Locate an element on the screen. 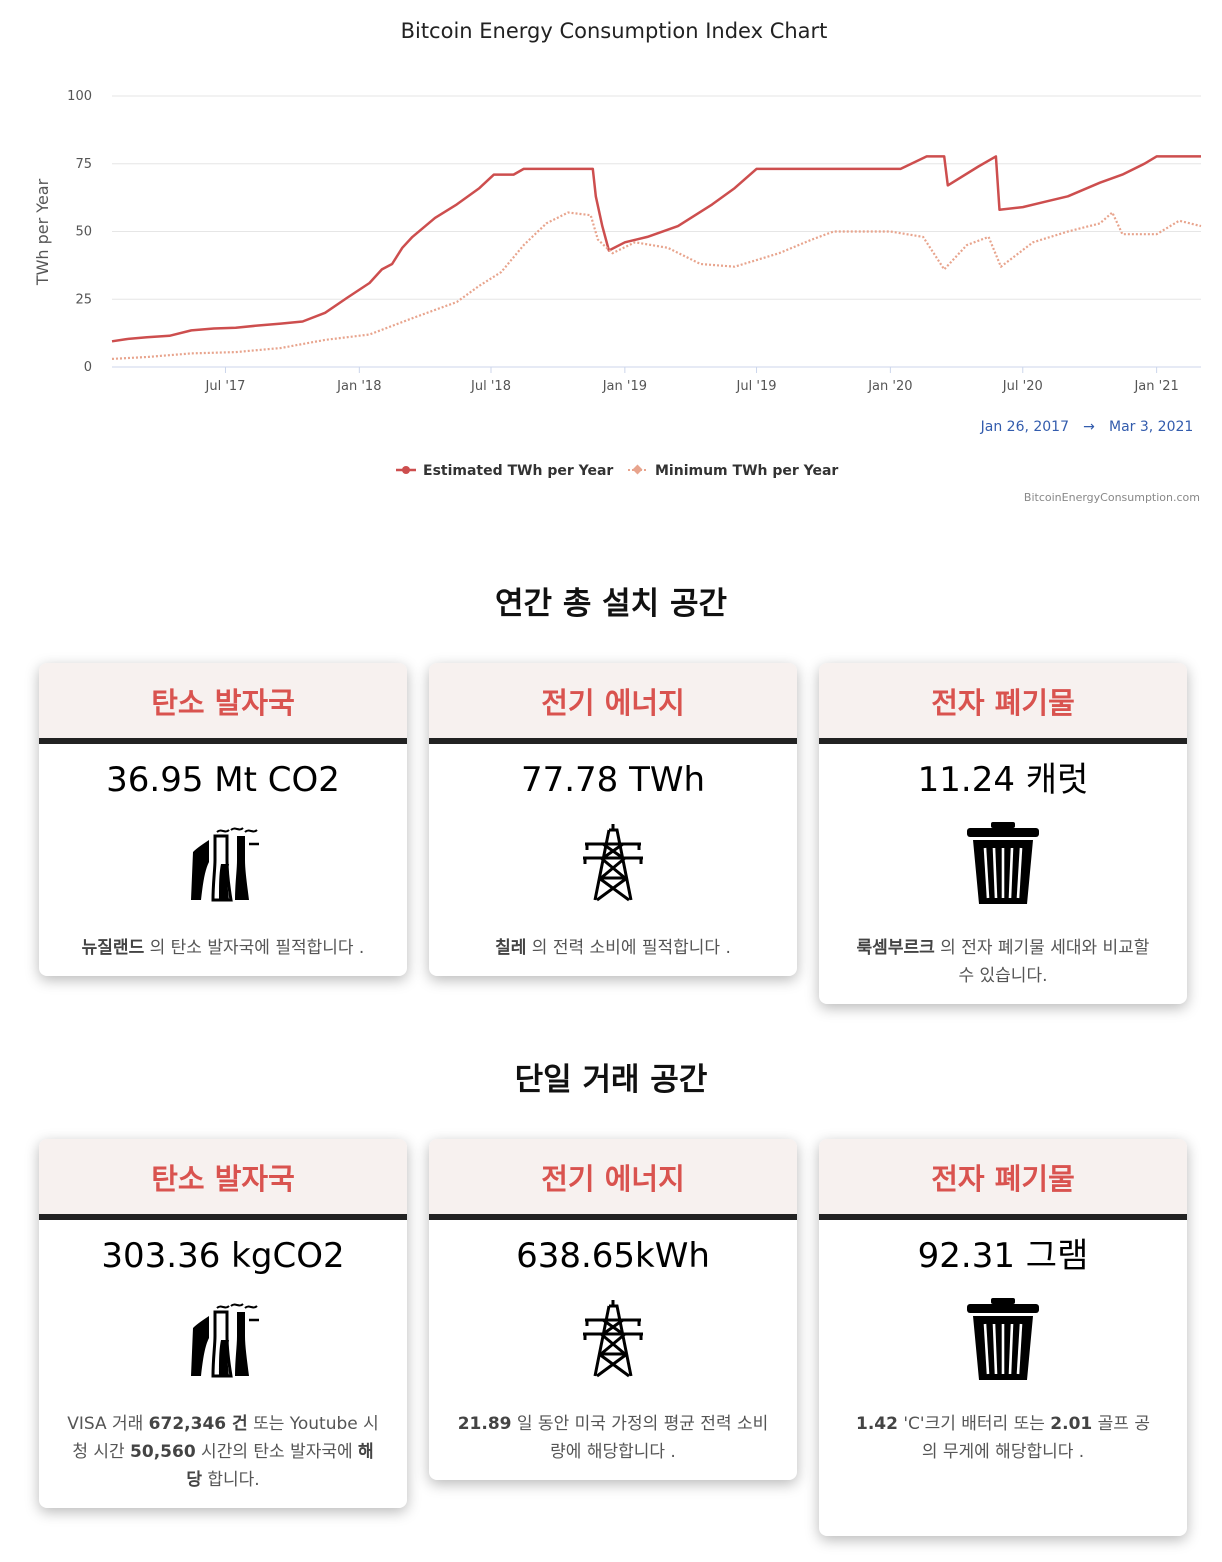  description-text: 시간의 탄소 발자국에 is located at coordinates (277, 1452).